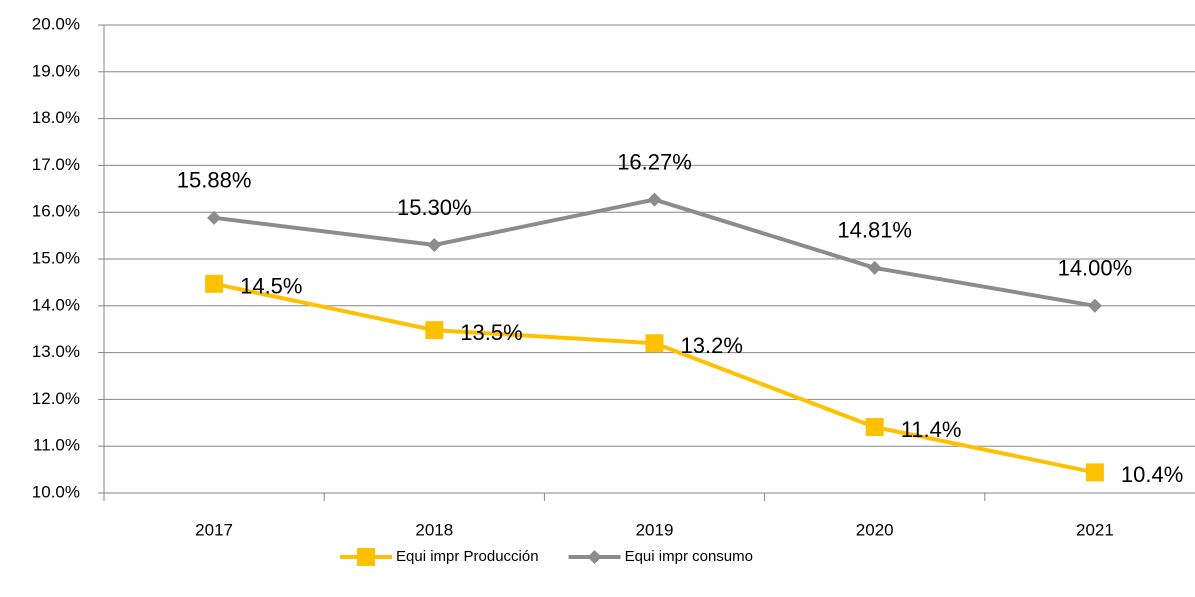 The width and height of the screenshot is (1195, 597). Describe the element at coordinates (56, 257) in the screenshot. I see `y-tick-label: 15.0%` at that location.